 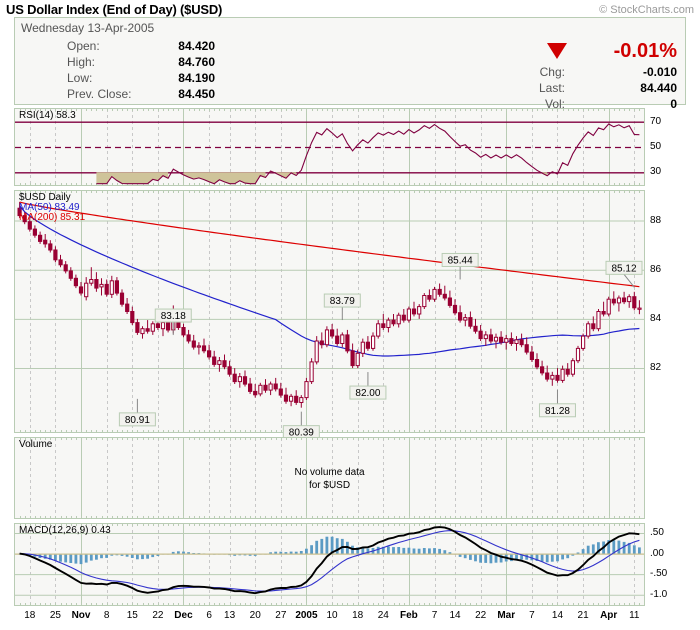 What do you see at coordinates (81, 62) in the screenshot?
I see `quote-high-label: High:` at bounding box center [81, 62].